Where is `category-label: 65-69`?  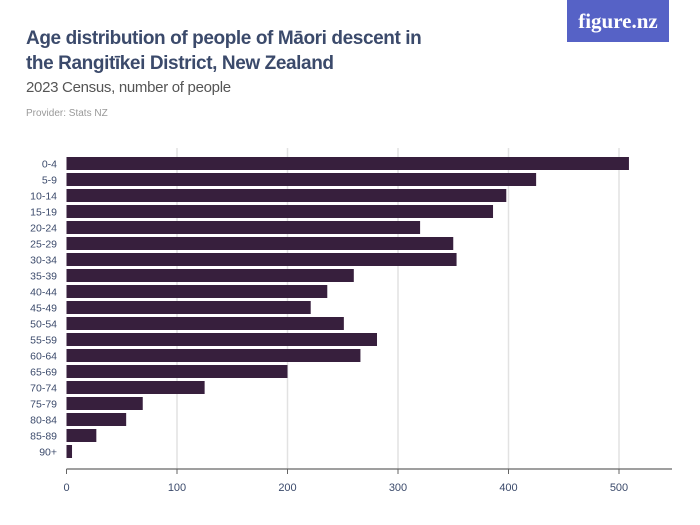
category-label: 65-69 is located at coordinates (43, 373).